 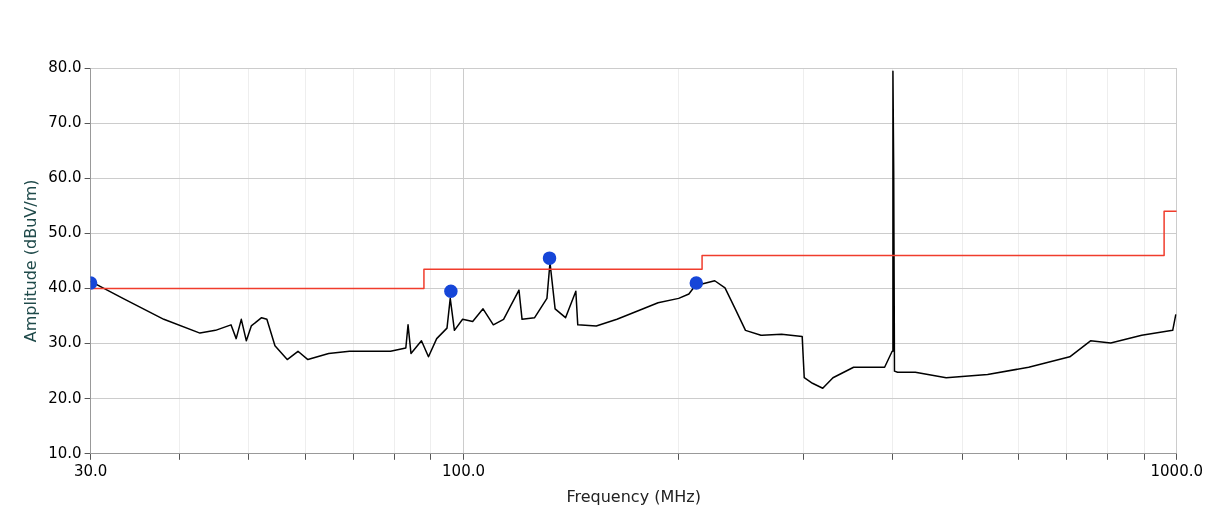 What do you see at coordinates (65, 177) in the screenshot?
I see `y-tick-label: 60.0` at bounding box center [65, 177].